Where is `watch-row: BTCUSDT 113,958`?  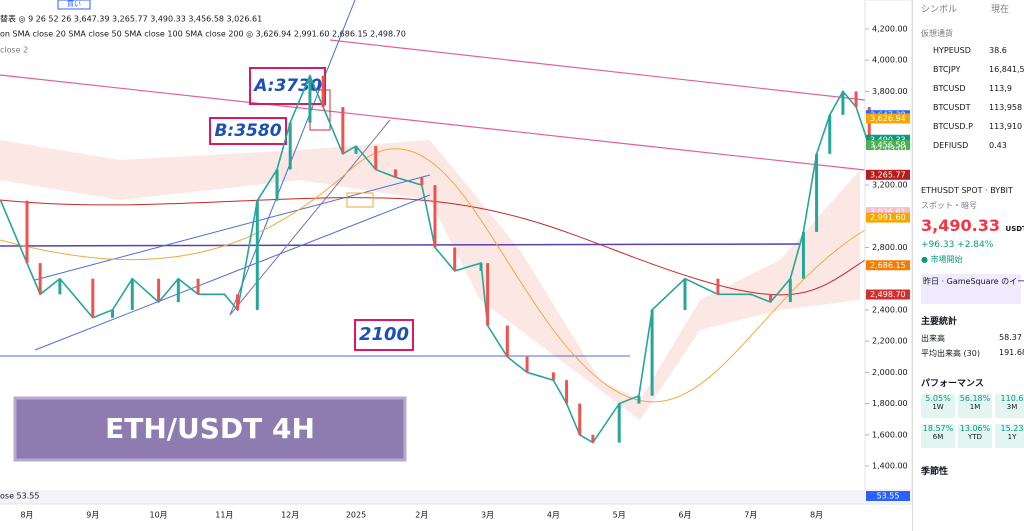
watch-row: BTCUSDT 113,958 is located at coordinates (972, 107).